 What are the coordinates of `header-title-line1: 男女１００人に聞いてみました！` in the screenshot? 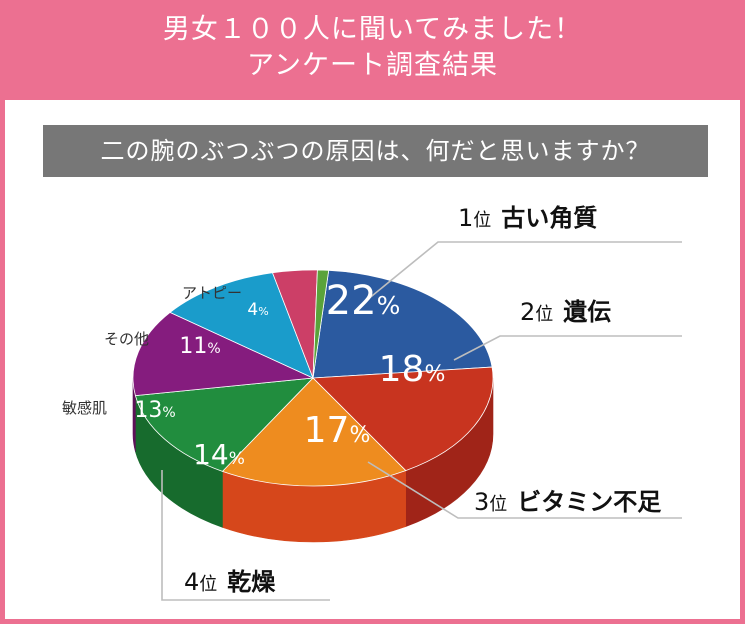 It's located at (372, 29).